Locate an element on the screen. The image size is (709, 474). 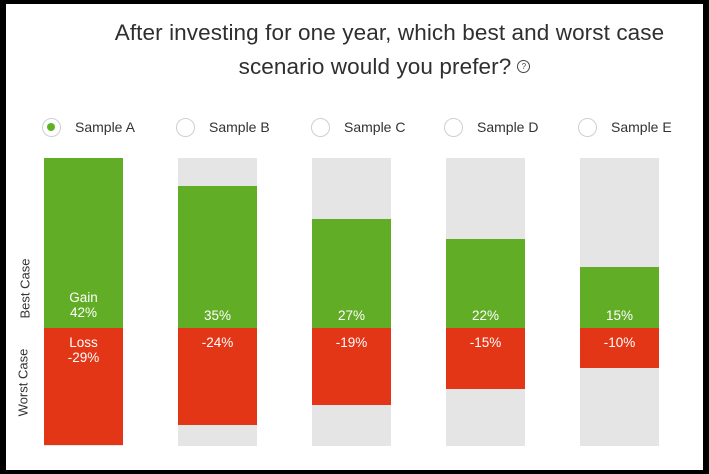
loss-value: -15% is located at coordinates (485, 342).